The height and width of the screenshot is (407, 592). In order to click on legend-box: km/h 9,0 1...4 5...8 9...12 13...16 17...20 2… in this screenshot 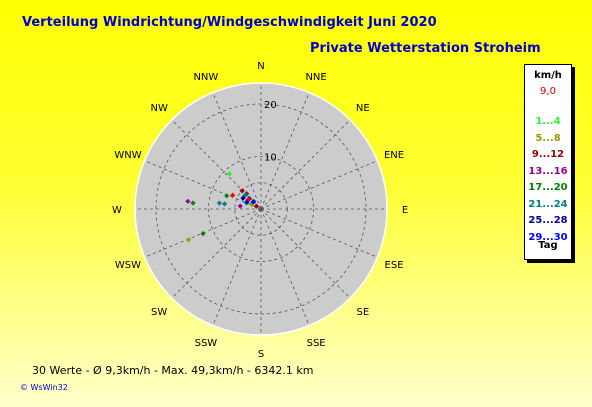, I will do `click(548, 162)`.